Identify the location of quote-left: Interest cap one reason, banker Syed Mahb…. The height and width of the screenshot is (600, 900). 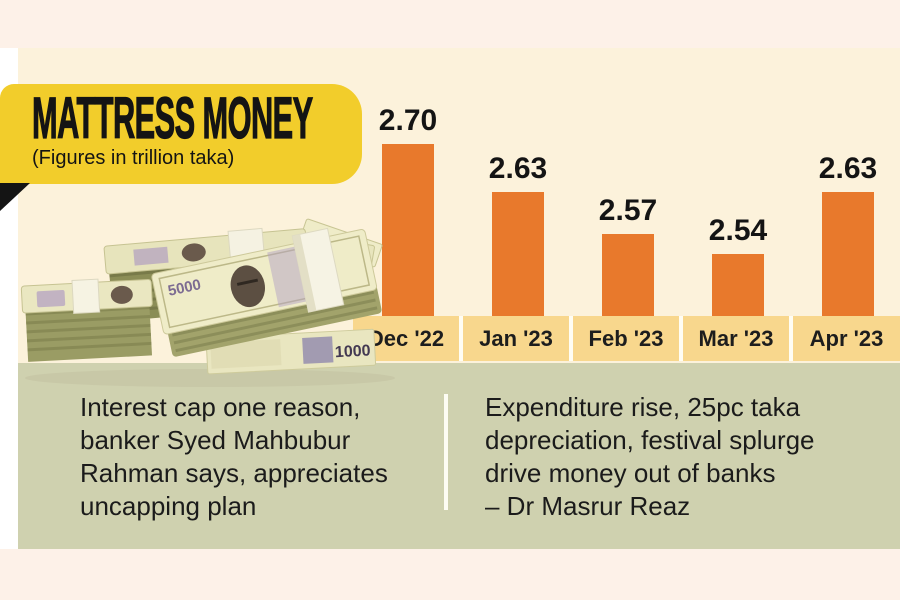
(260, 457).